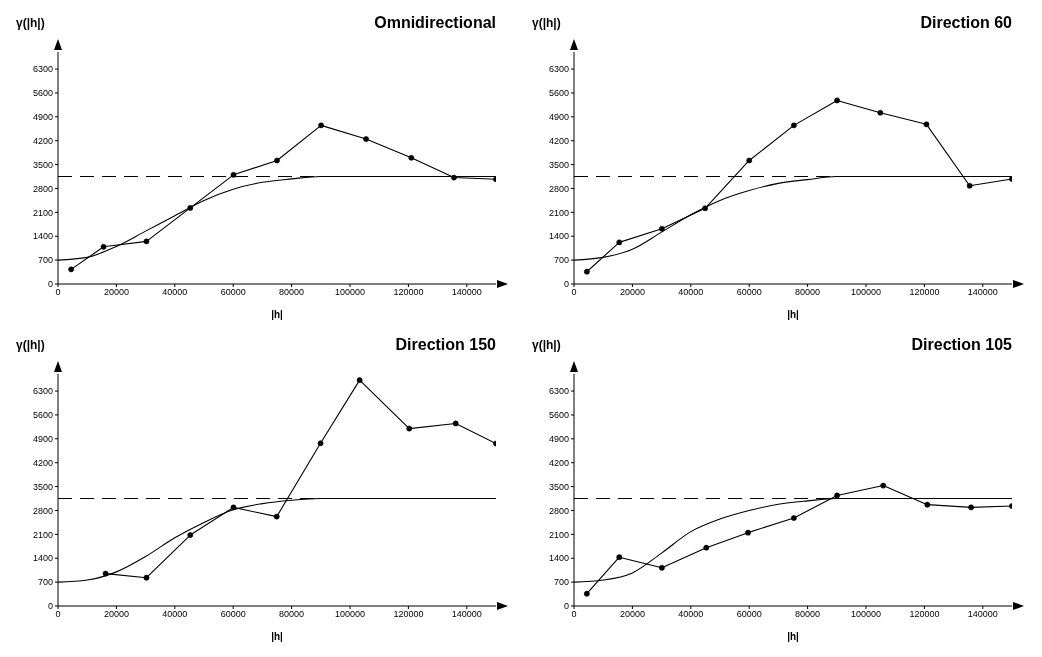 The height and width of the screenshot is (657, 1042). What do you see at coordinates (445, 345) in the screenshot?
I see `chart-title: Direction 150` at bounding box center [445, 345].